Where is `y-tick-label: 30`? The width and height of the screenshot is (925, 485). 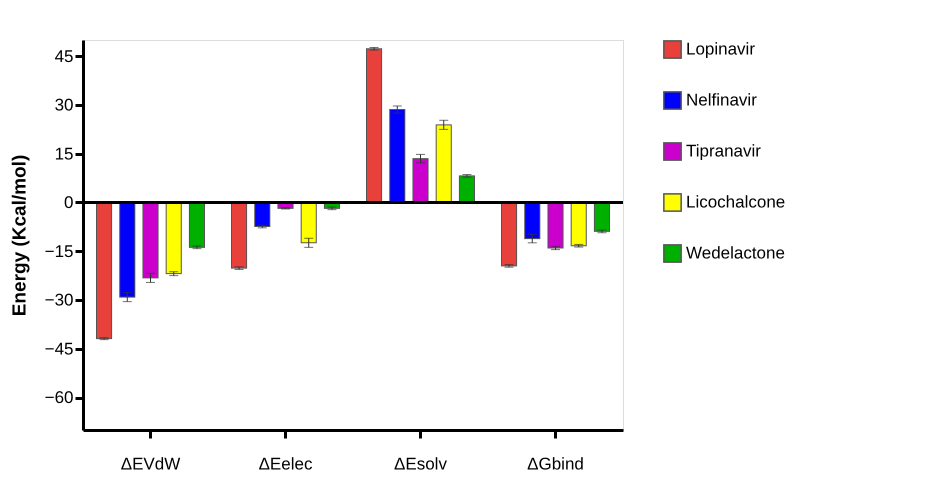
y-tick-label: 30 is located at coordinates (64, 105).